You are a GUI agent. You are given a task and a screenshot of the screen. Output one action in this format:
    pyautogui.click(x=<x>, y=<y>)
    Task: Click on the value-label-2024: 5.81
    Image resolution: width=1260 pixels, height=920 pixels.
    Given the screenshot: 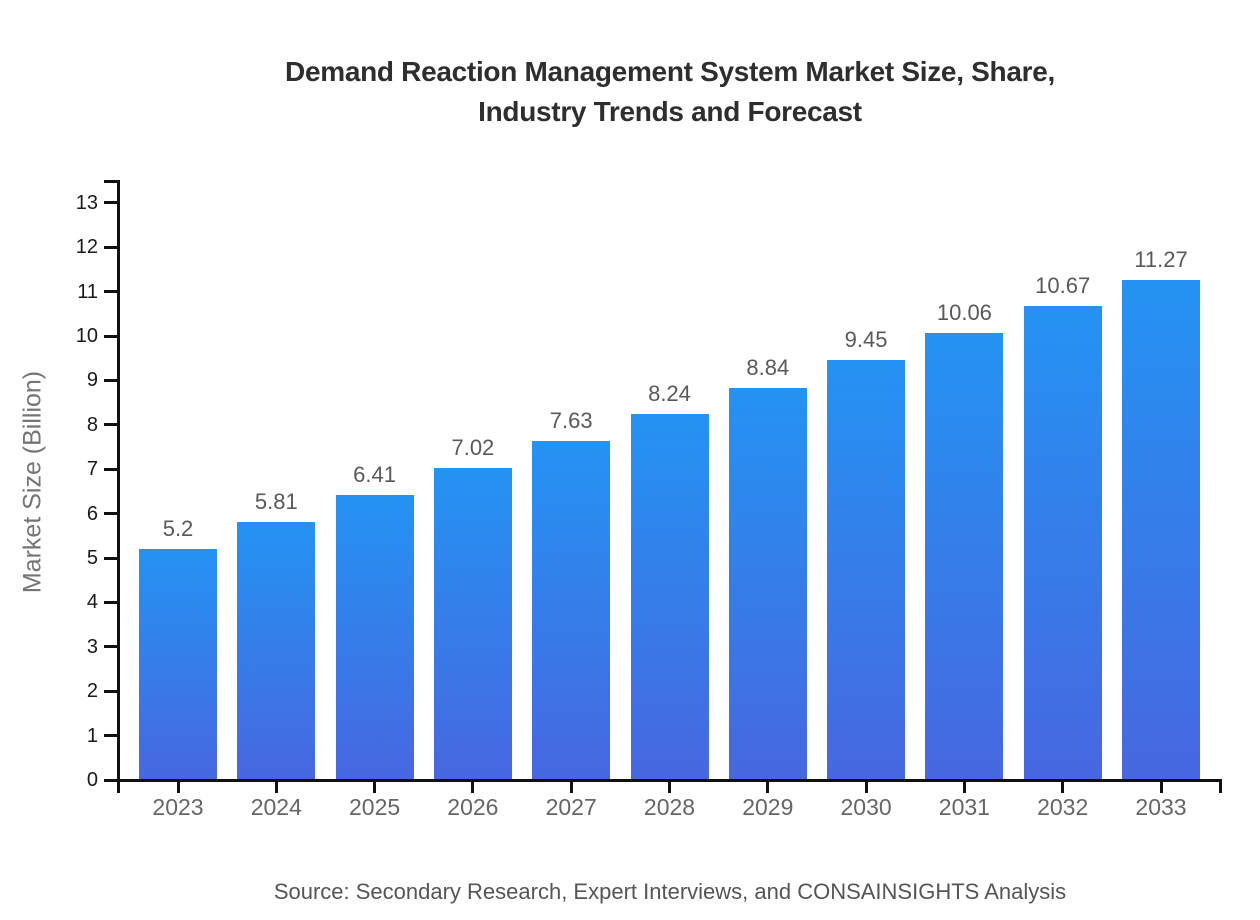 What is the action you would take?
    pyautogui.click(x=276, y=501)
    